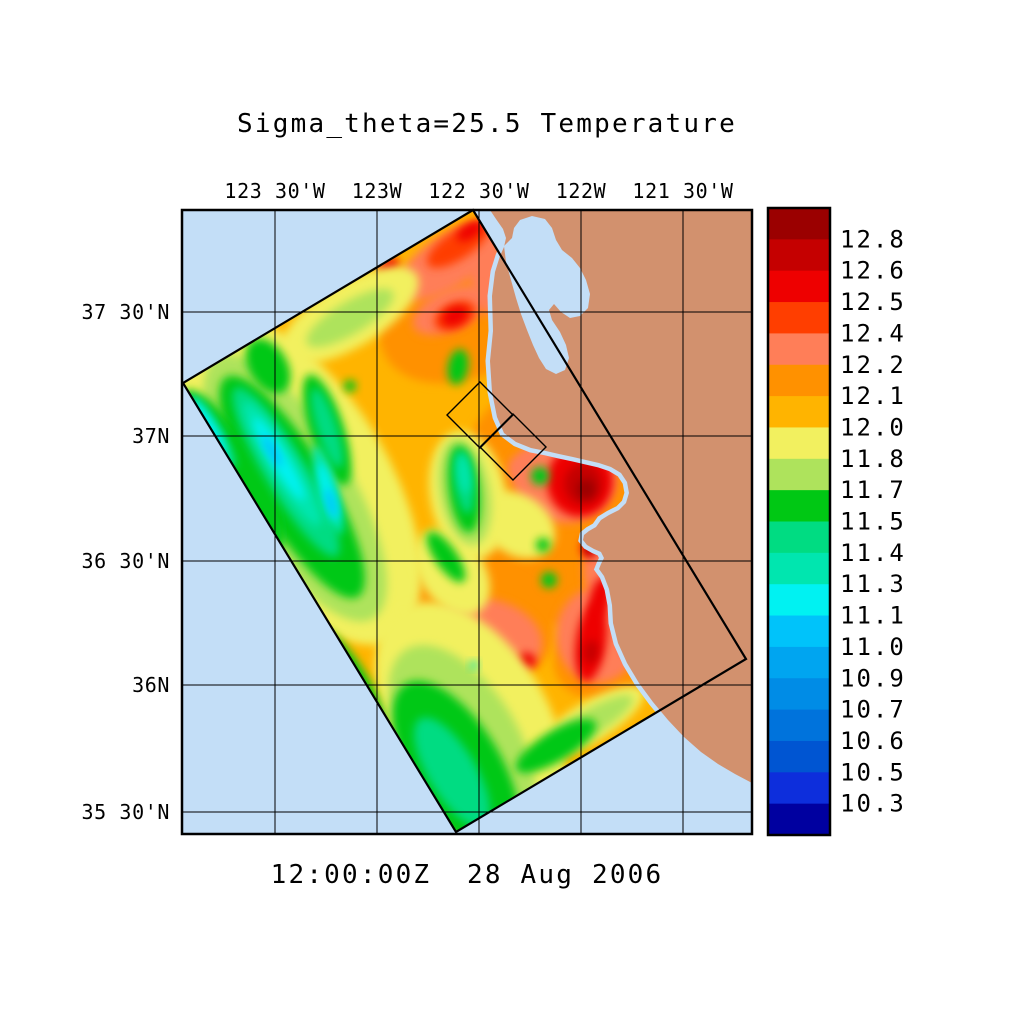 This screenshot has height=1024, width=1024. What do you see at coordinates (547, 295) in the screenshot?
I see `san-francisco-bay` at bounding box center [547, 295].